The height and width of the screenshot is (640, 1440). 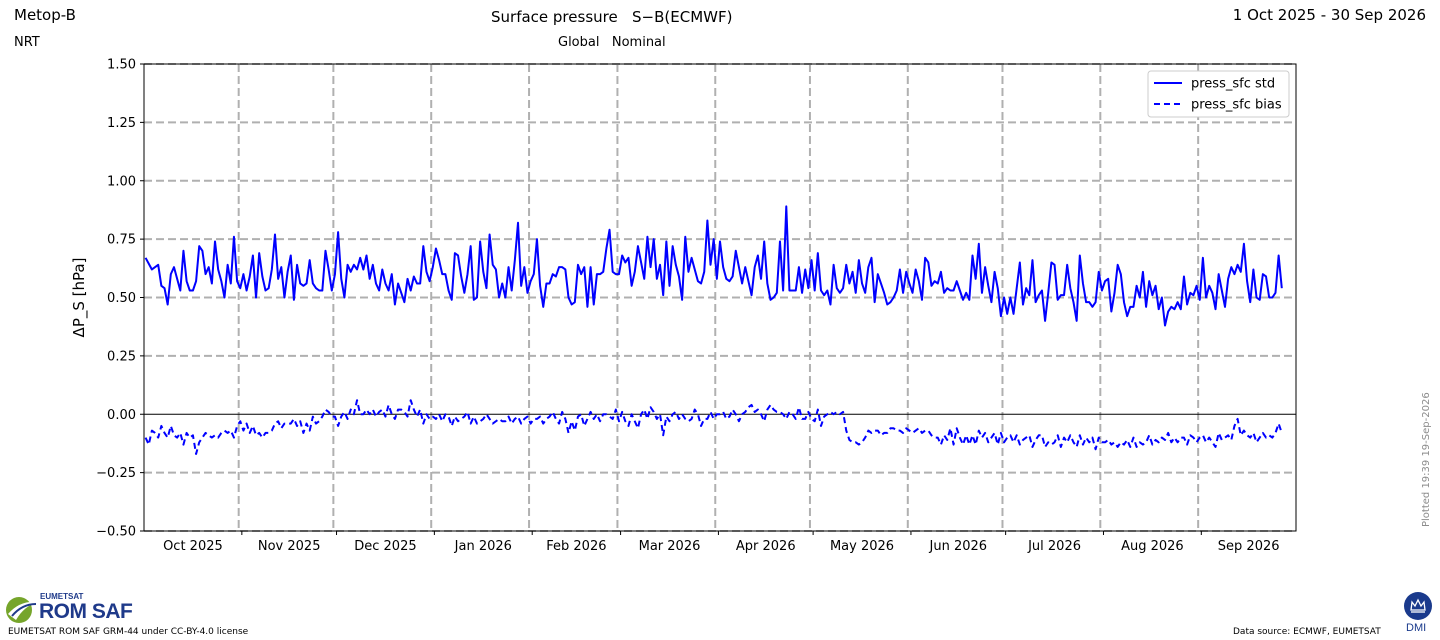 What do you see at coordinates (1152, 546) in the screenshot?
I see `x-tick-label: Aug 2026` at bounding box center [1152, 546].